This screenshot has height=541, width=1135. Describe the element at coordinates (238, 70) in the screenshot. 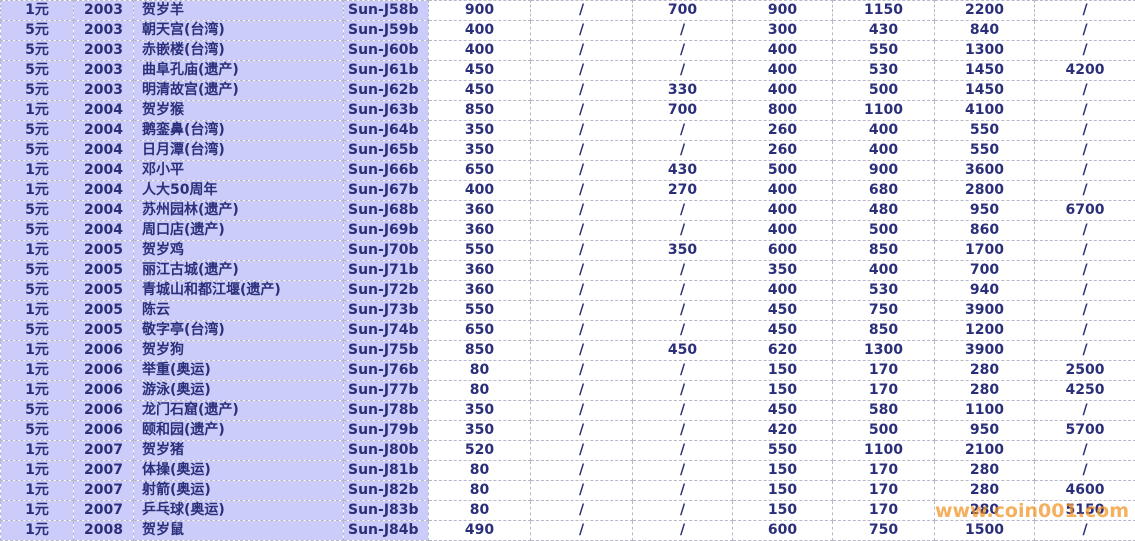

I see `coin-name: 曲阜孔庙(遗产)` at that location.